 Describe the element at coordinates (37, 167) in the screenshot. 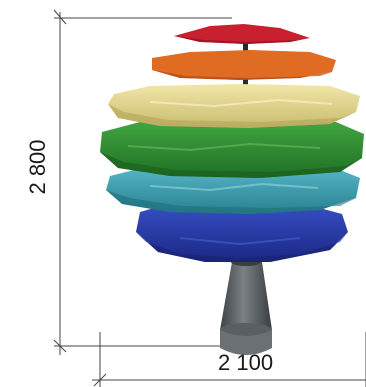

I see `height-dimension-label: 2 800` at that location.